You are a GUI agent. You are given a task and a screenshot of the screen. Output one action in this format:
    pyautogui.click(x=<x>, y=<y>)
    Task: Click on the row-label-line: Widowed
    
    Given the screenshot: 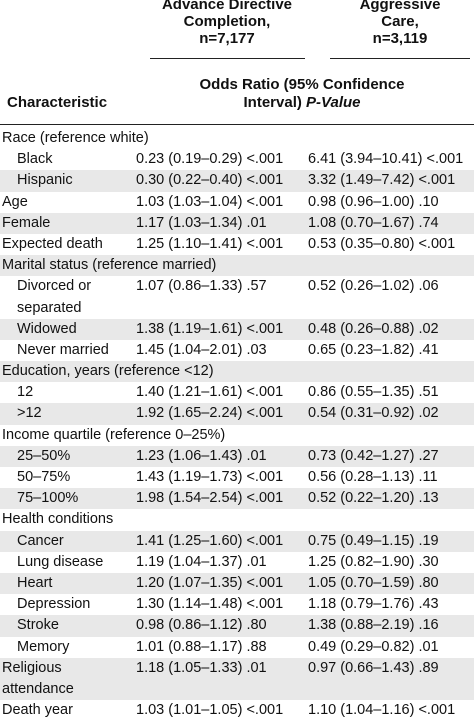 What is the action you would take?
    pyautogui.click(x=47, y=328)
    